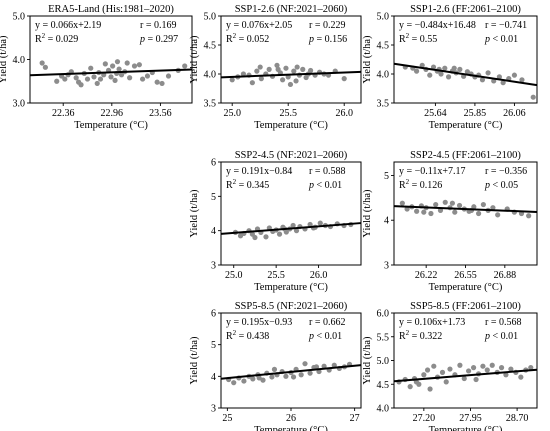 Image resolution: width=550 pixels, height=431 pixels. I want to click on correlation-r: r = −0.741, so click(506, 25).